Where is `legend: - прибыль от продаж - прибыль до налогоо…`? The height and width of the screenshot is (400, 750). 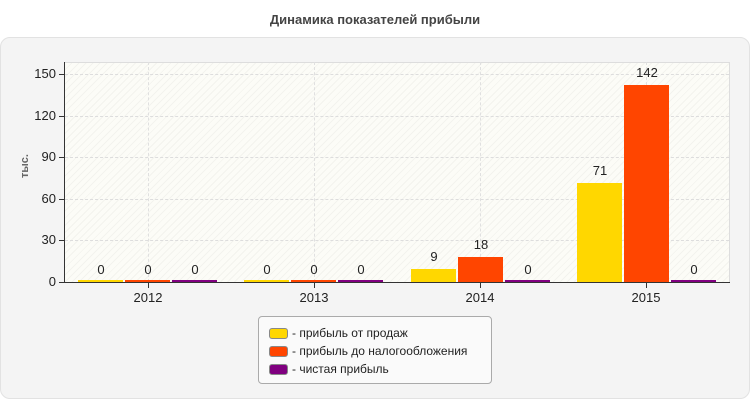 legend: - прибыль от продаж - прибыль до налогоо… is located at coordinates (375, 350).